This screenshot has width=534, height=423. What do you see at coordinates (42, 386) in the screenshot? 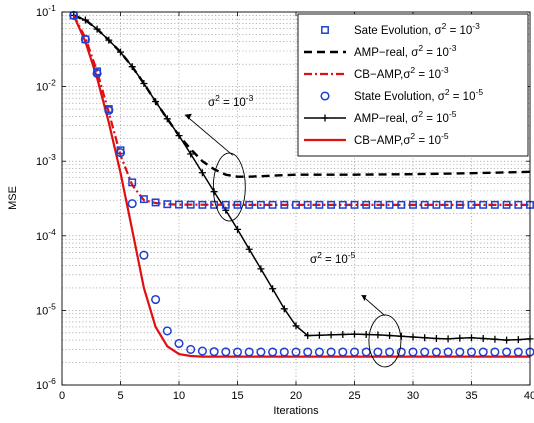
I see `y-tick-base-0: 10` at bounding box center [42, 386].